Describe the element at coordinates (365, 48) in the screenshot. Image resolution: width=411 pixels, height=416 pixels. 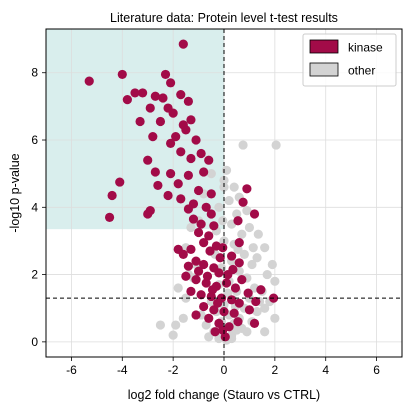
I see `legend-label-kinase: kinase` at that location.